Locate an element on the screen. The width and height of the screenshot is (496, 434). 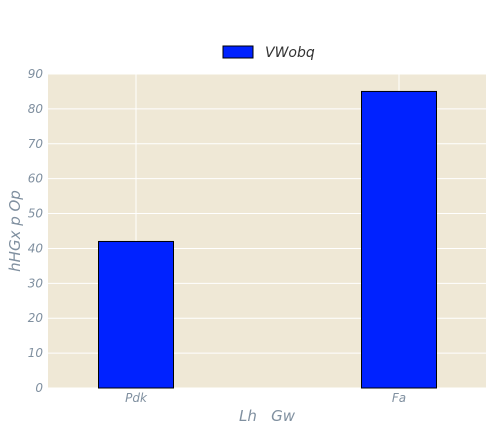
x-axis-label: Lh Gw is located at coordinates (267, 416).